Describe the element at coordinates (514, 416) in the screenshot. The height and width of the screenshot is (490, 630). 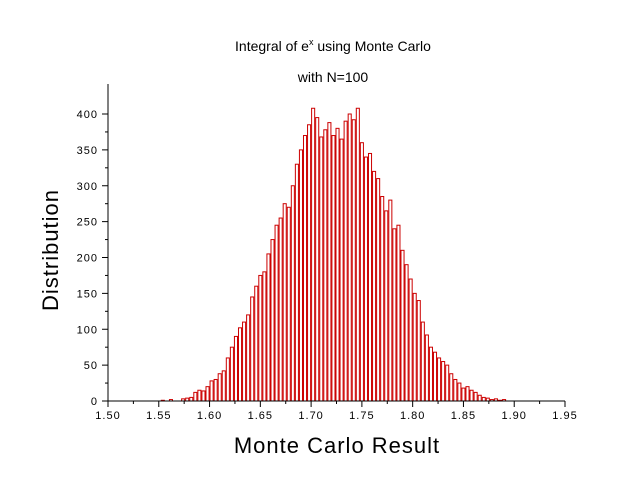
I see `x-tick-label: 1.90` at that location.